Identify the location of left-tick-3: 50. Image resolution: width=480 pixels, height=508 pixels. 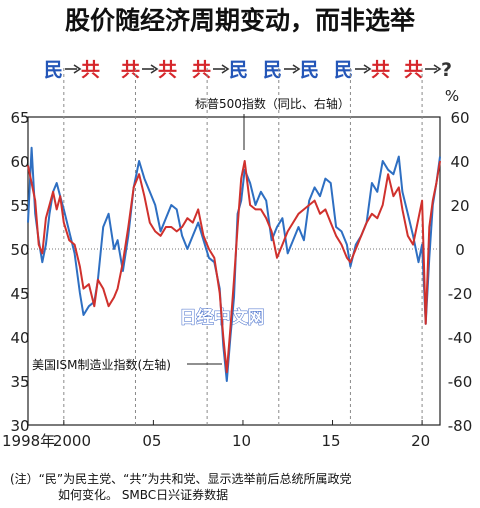
(19, 250).